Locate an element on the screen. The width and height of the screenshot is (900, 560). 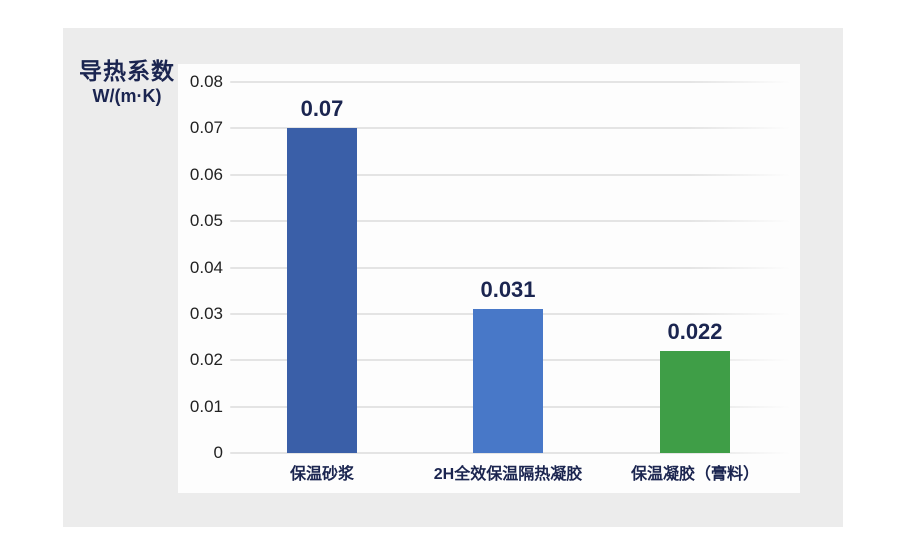
y-axis-unit-text: W/(m·K) is located at coordinates (127, 96).